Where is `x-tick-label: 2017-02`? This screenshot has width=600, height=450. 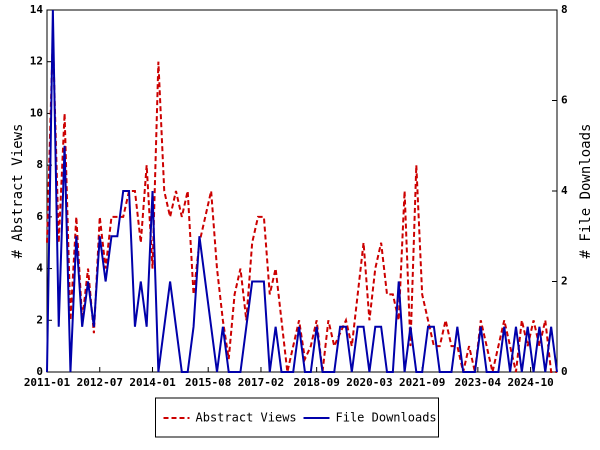 x-tick-label: 2017-02 is located at coordinates (261, 382).